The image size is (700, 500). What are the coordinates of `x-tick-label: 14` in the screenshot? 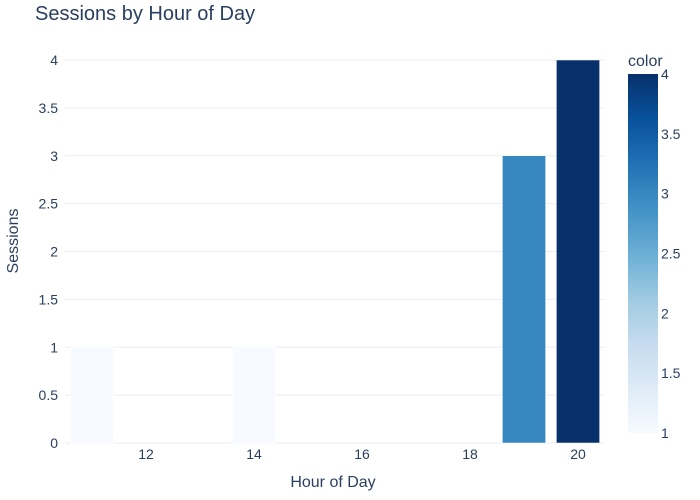 It's located at (254, 454).